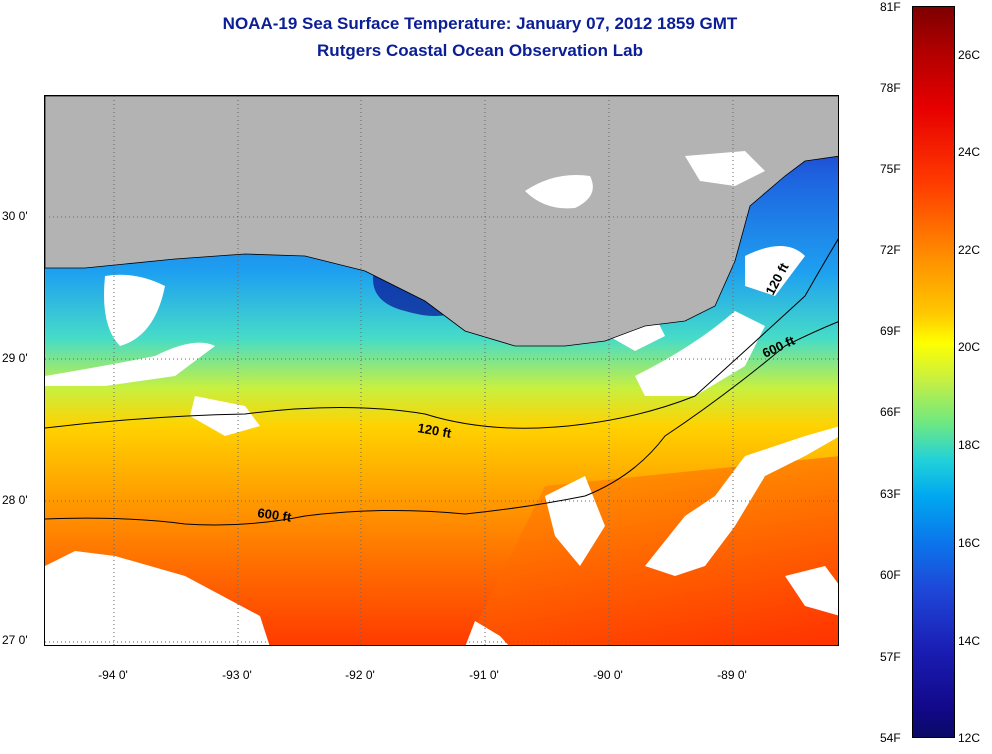 This screenshot has width=992, height=754. Describe the element at coordinates (890, 169) in the screenshot. I see `colorbar-f-label: 75F` at that location.